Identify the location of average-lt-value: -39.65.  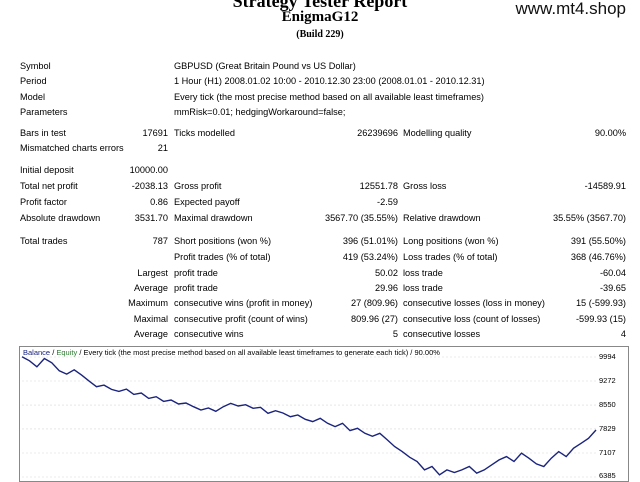
(612, 288).